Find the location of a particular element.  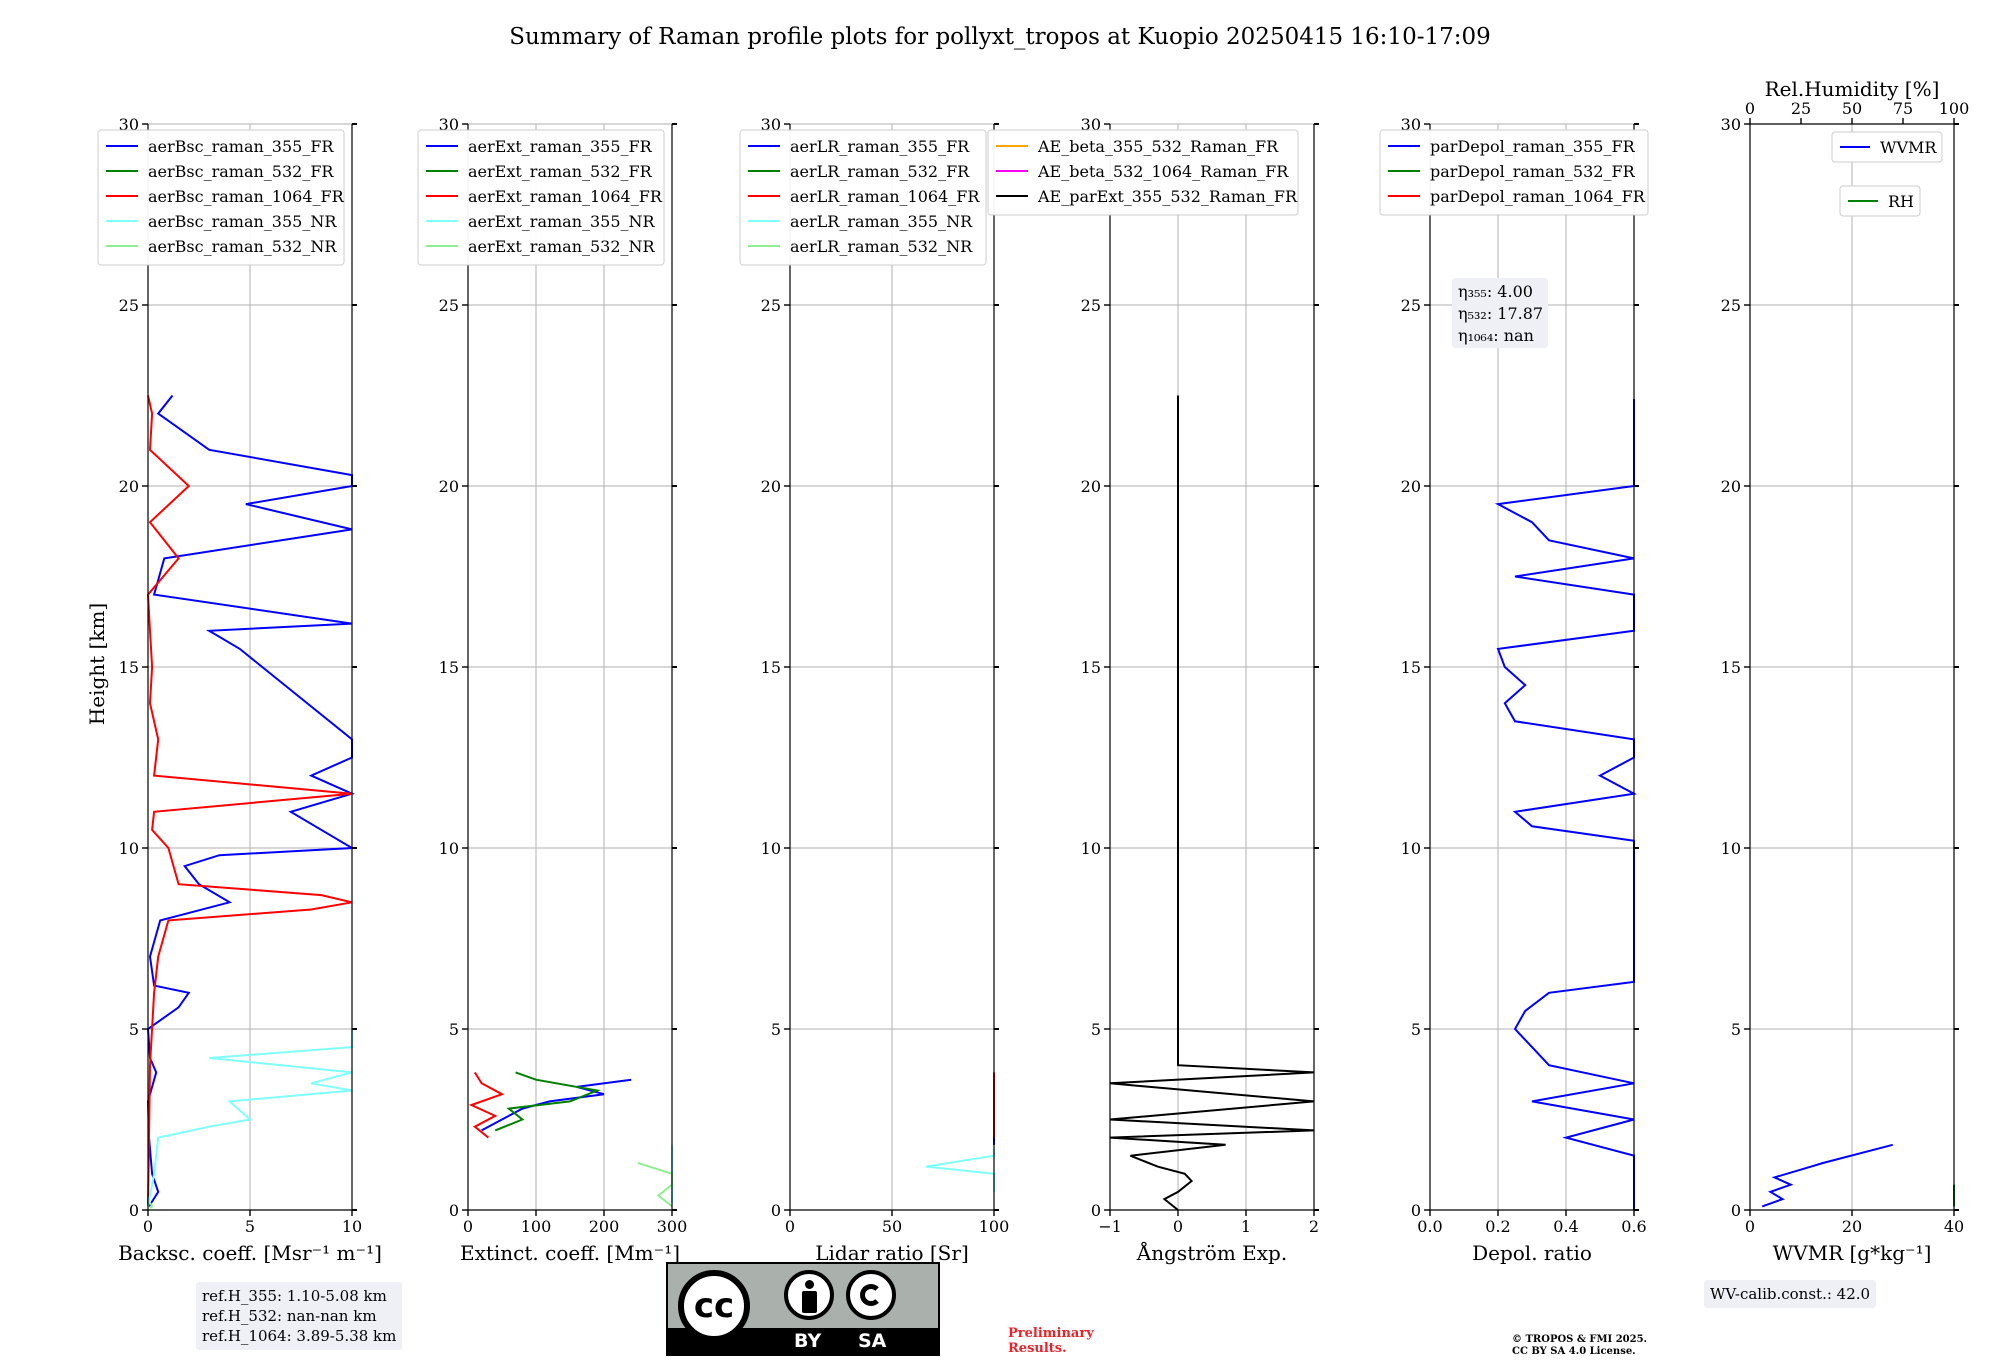

legend-entry: aerLR_raman_532_FR is located at coordinates (880, 171).